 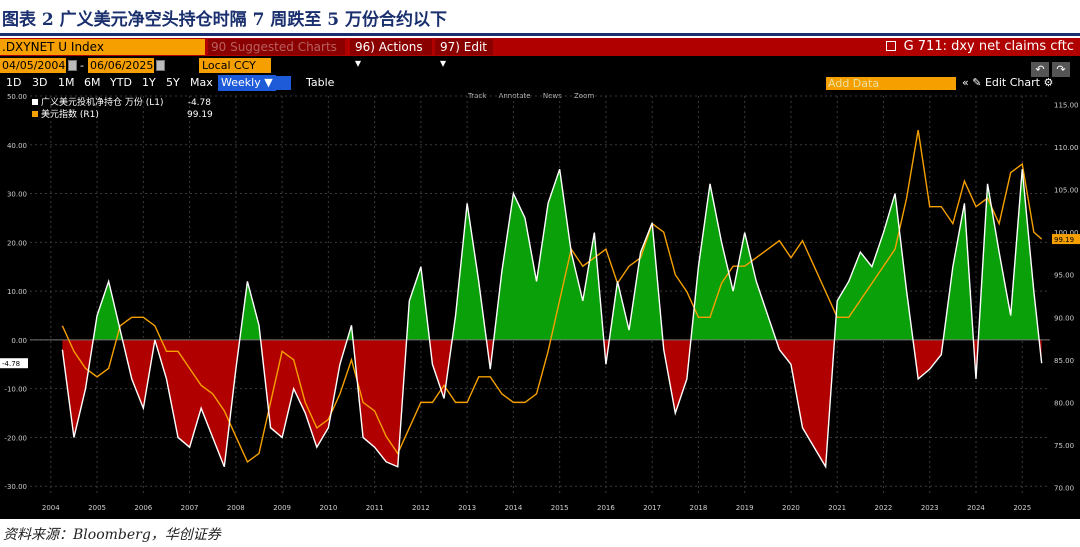 What do you see at coordinates (17, 292) in the screenshot?
I see `left-axis-tick-label: 10.00` at bounding box center [17, 292].